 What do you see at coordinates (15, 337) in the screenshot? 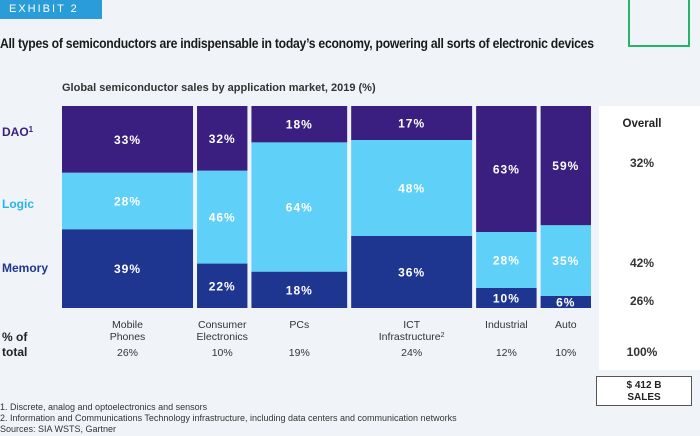
I see `share-label-line1: % of` at bounding box center [15, 337].